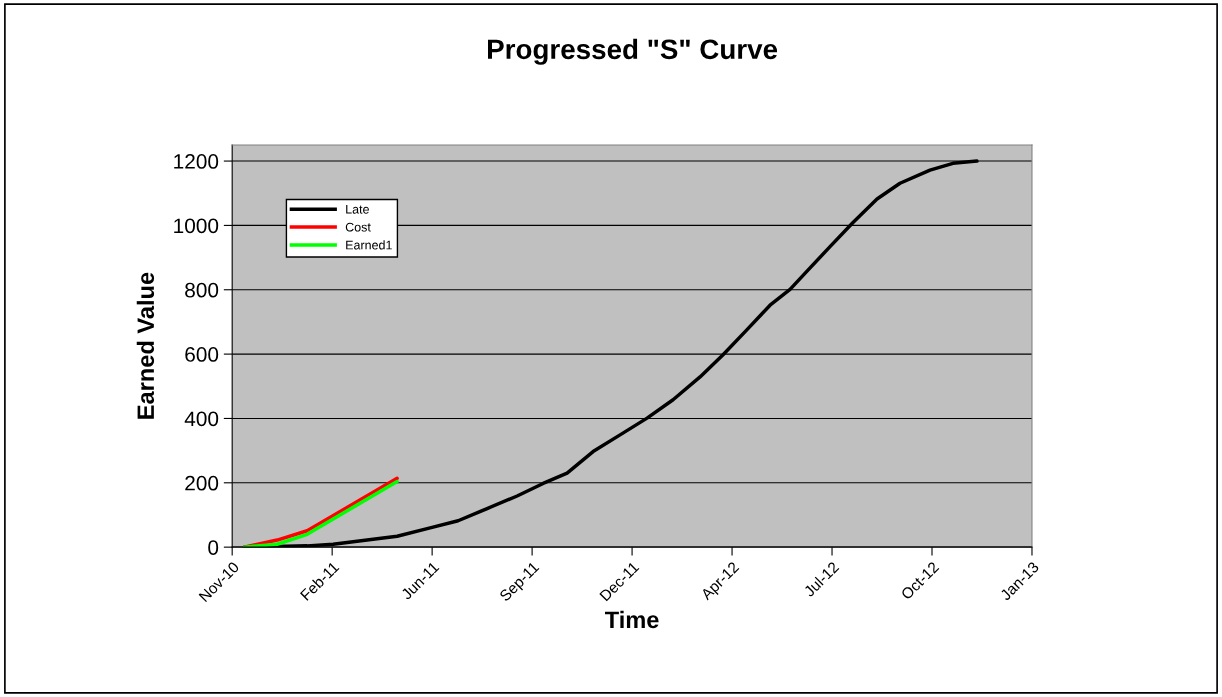  What do you see at coordinates (202, 354) in the screenshot?
I see `y-tick-label: 600` at bounding box center [202, 354].